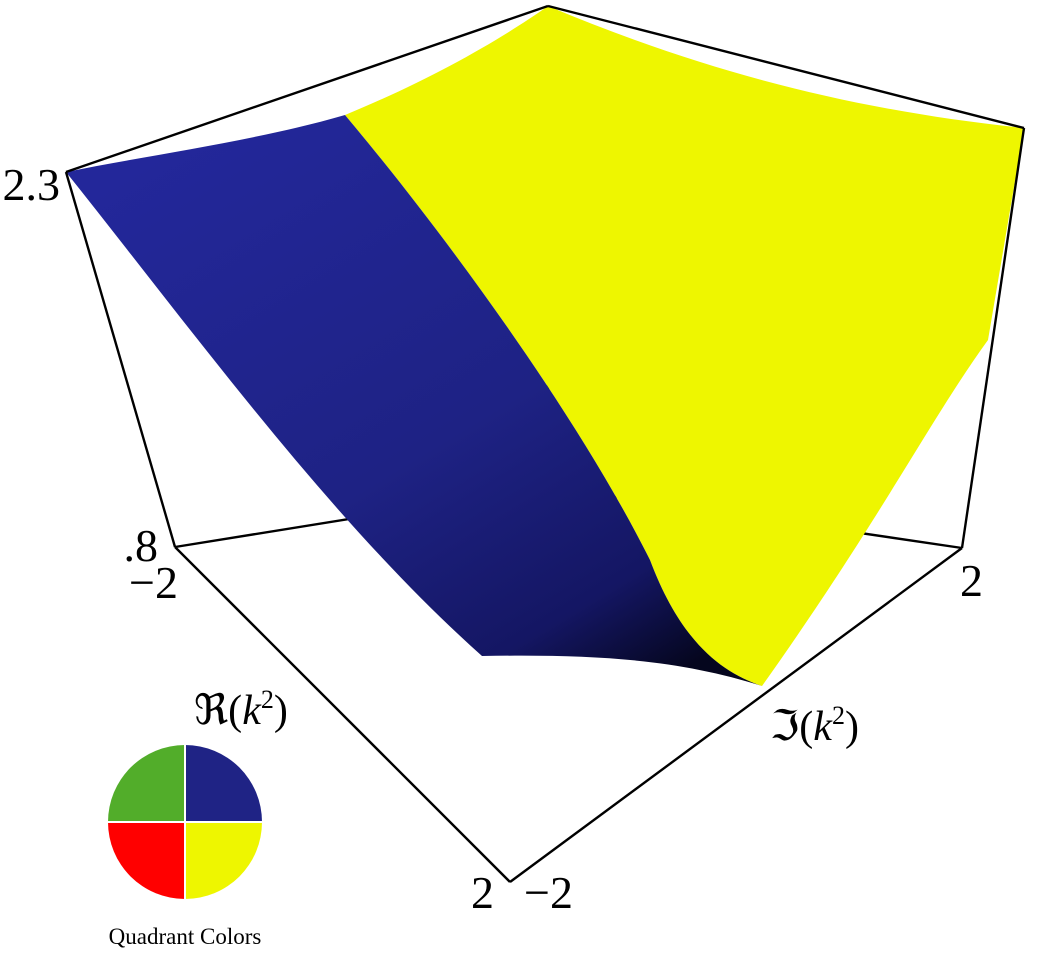  I want to click on x-tick-min: −2, so click(153, 582).